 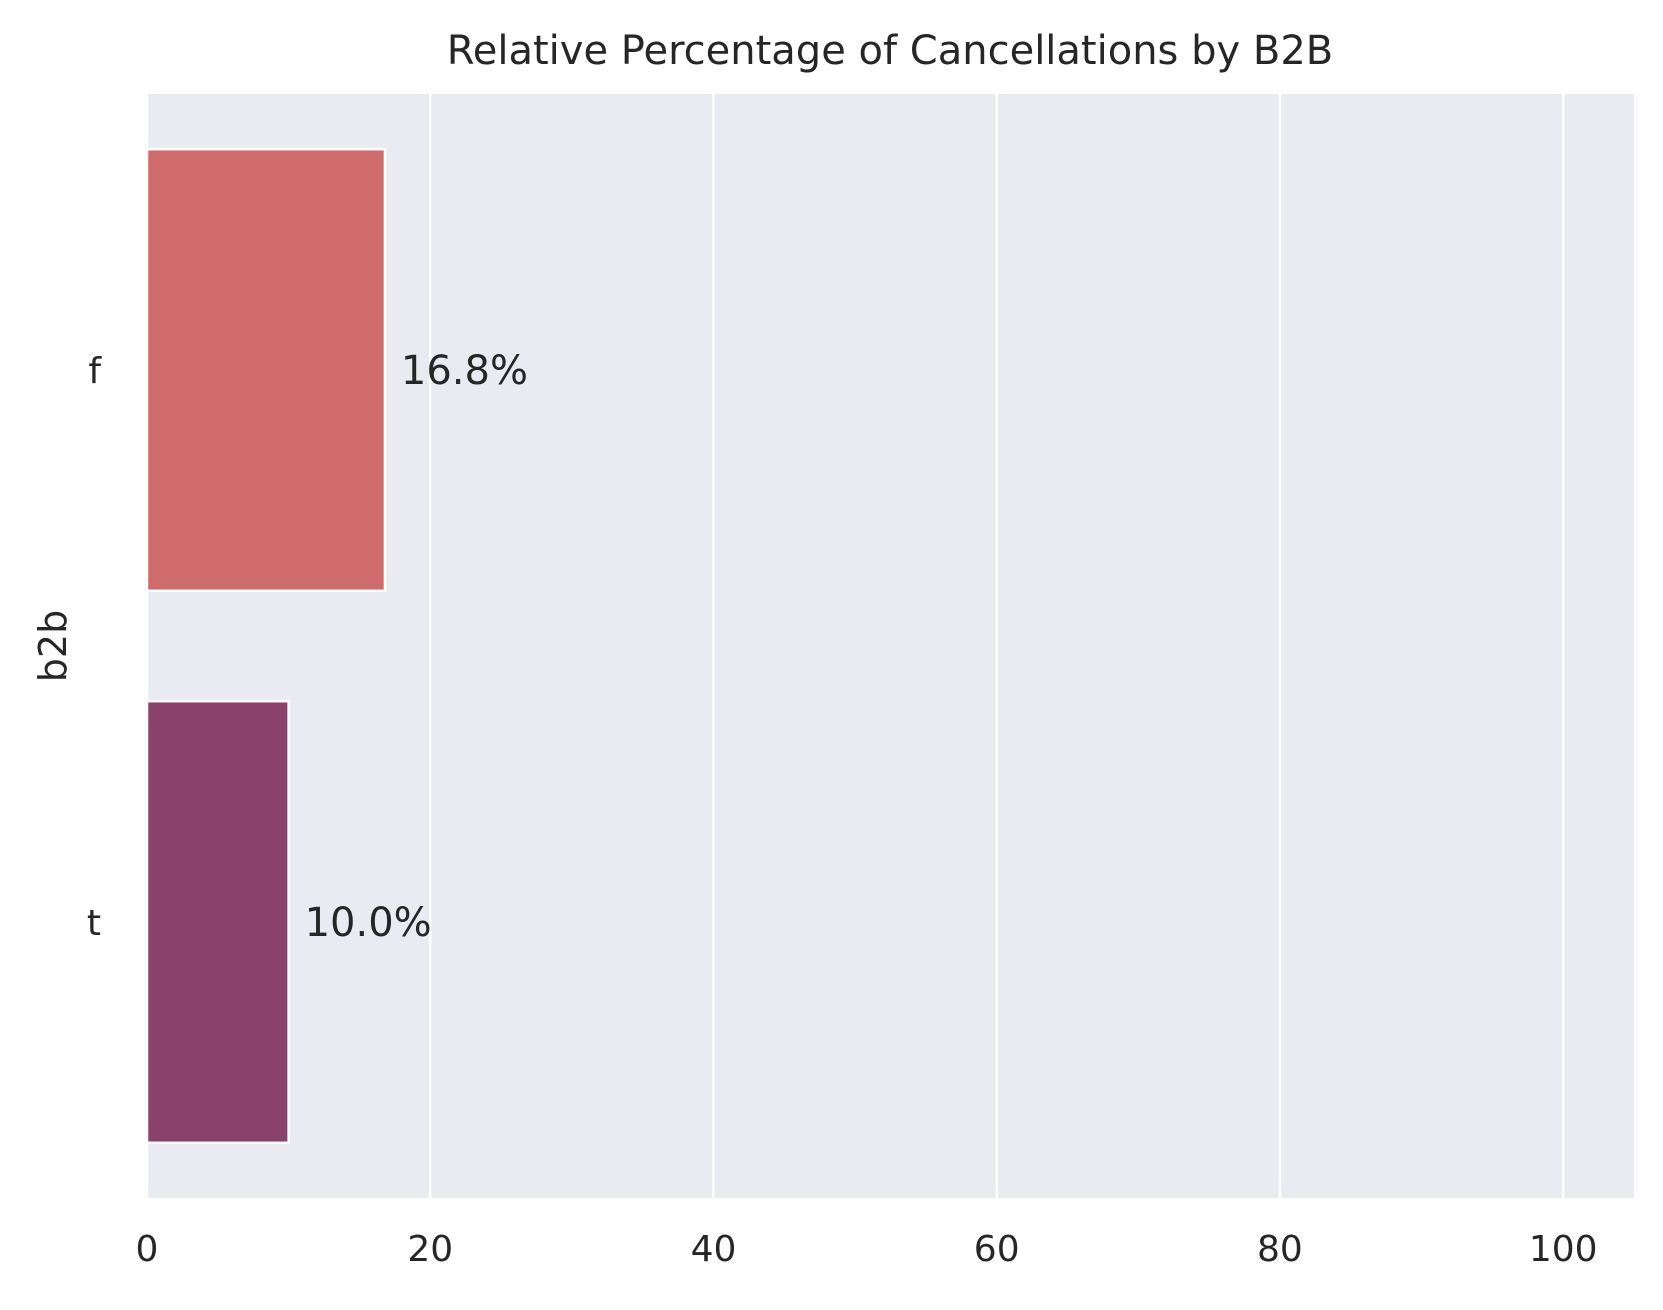 I want to click on data-labels: 16.8% 10.0%, so click(x=416, y=647).